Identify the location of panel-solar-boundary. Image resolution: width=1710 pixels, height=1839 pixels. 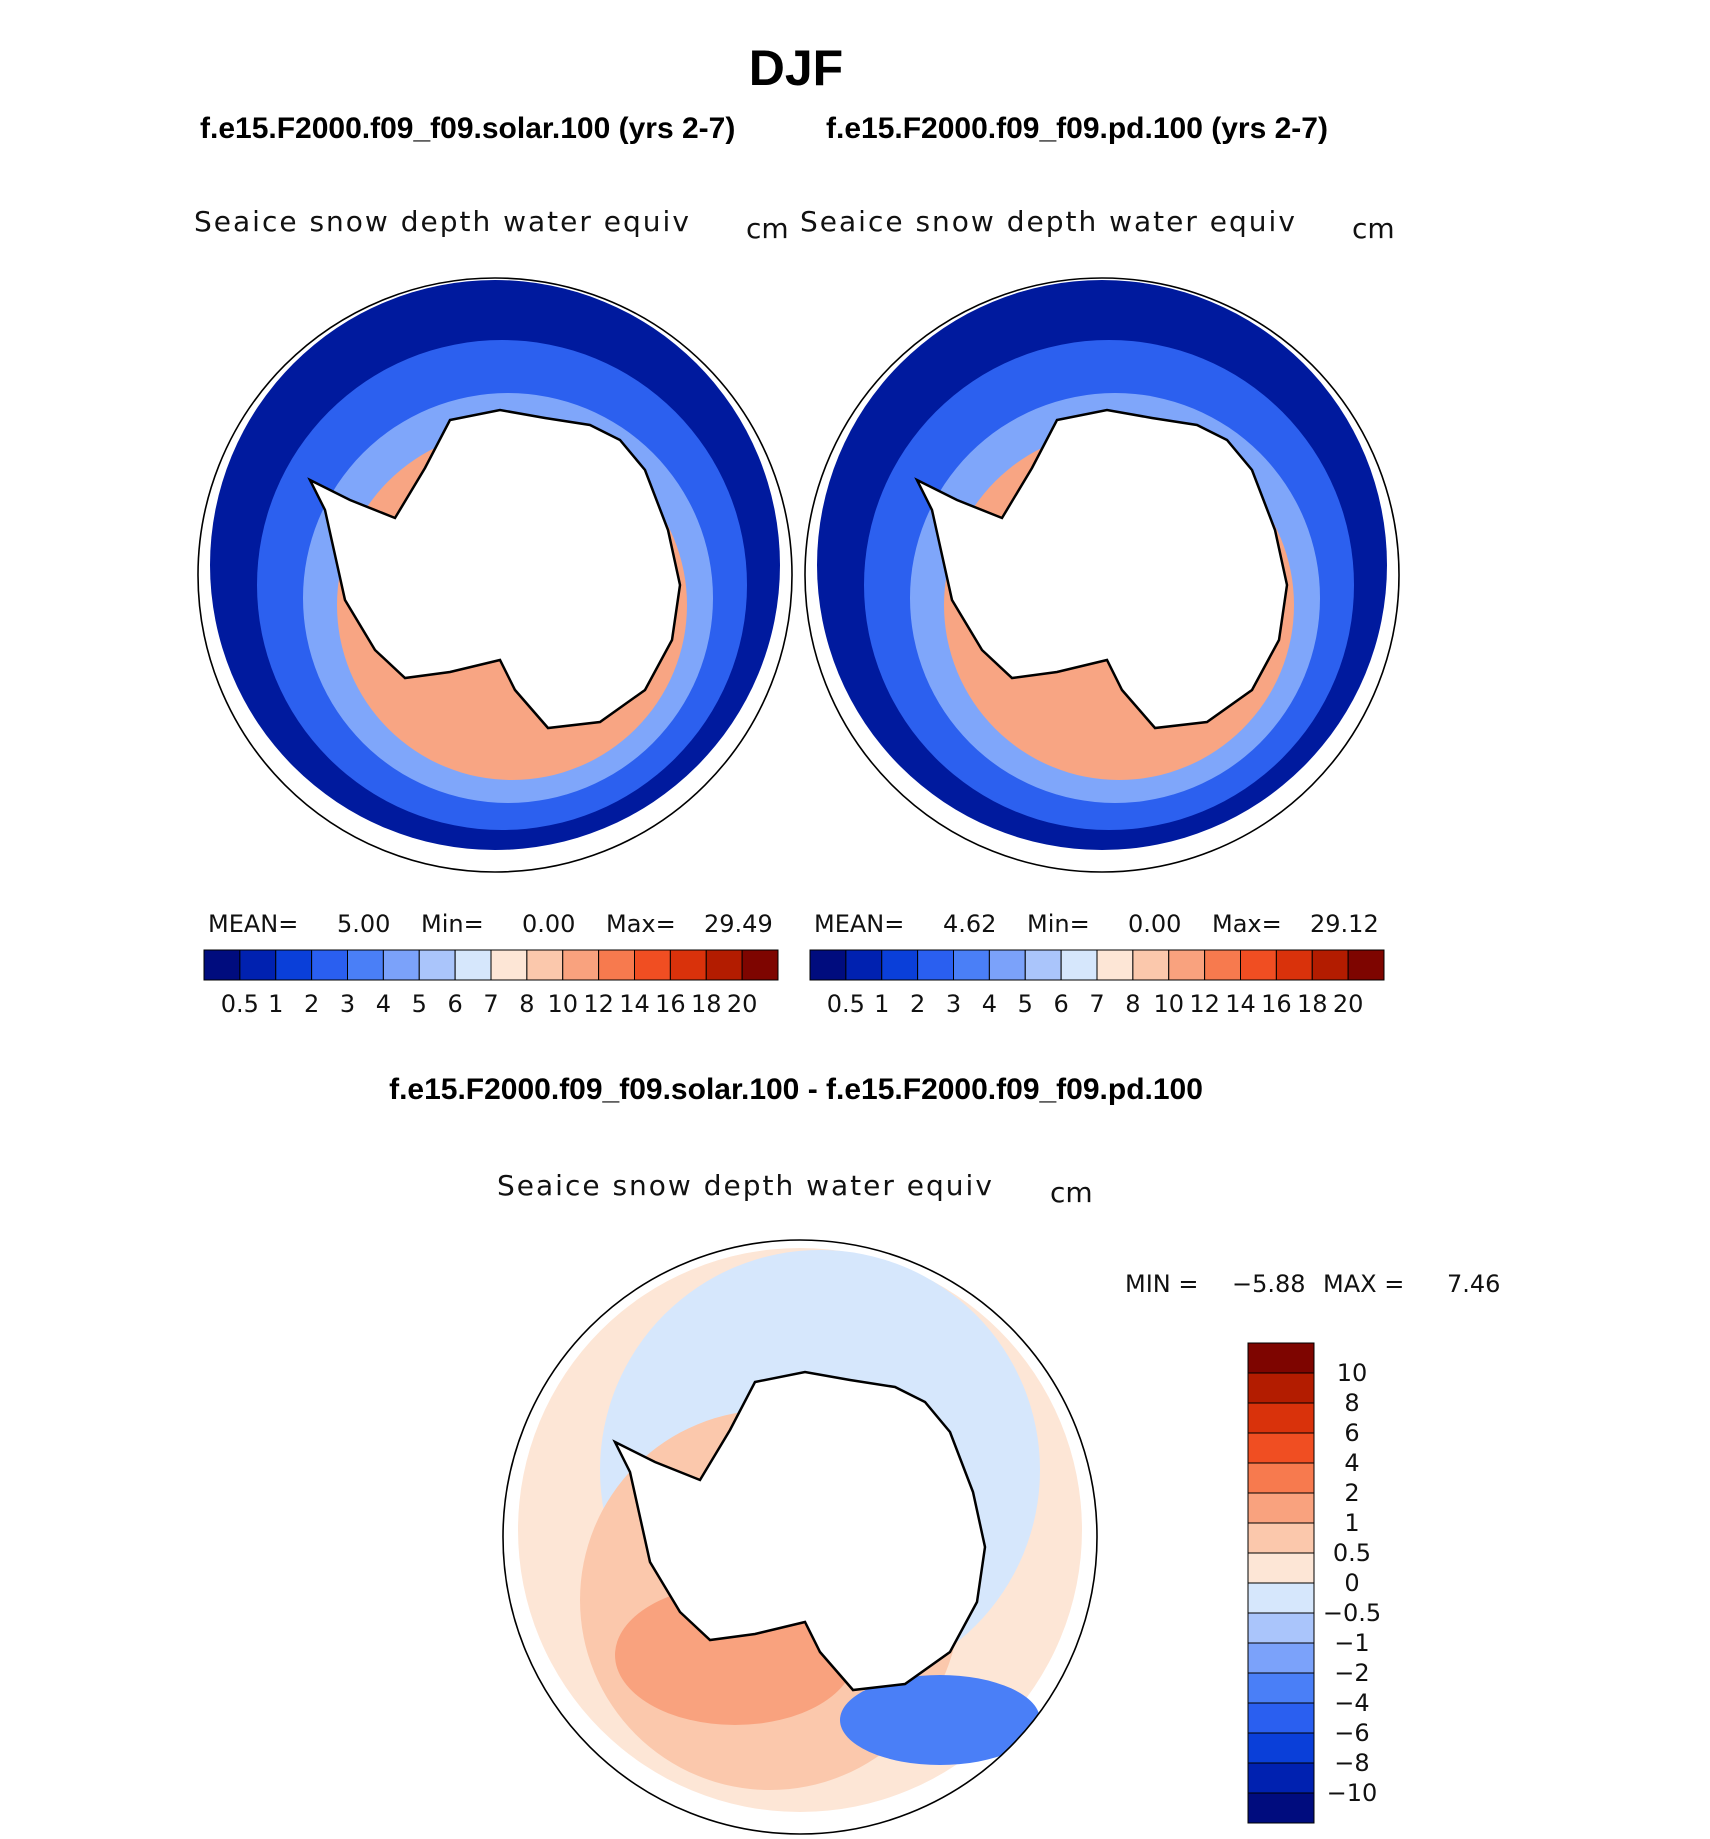
(495, 575).